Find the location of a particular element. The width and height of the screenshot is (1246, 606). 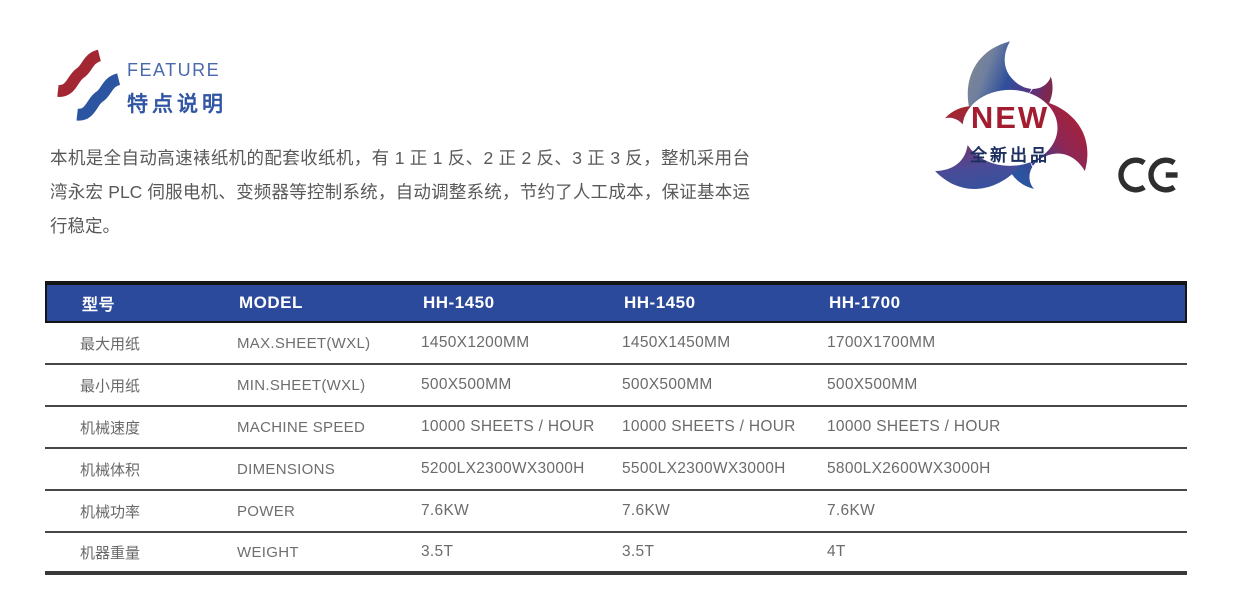

new-badge-label: NEW is located at coordinates (1010, 117).